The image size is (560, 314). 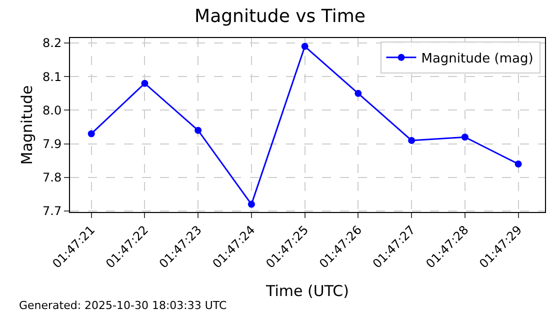 What do you see at coordinates (307, 291) in the screenshot?
I see `x-axis-title: Time (UTC)` at bounding box center [307, 291].